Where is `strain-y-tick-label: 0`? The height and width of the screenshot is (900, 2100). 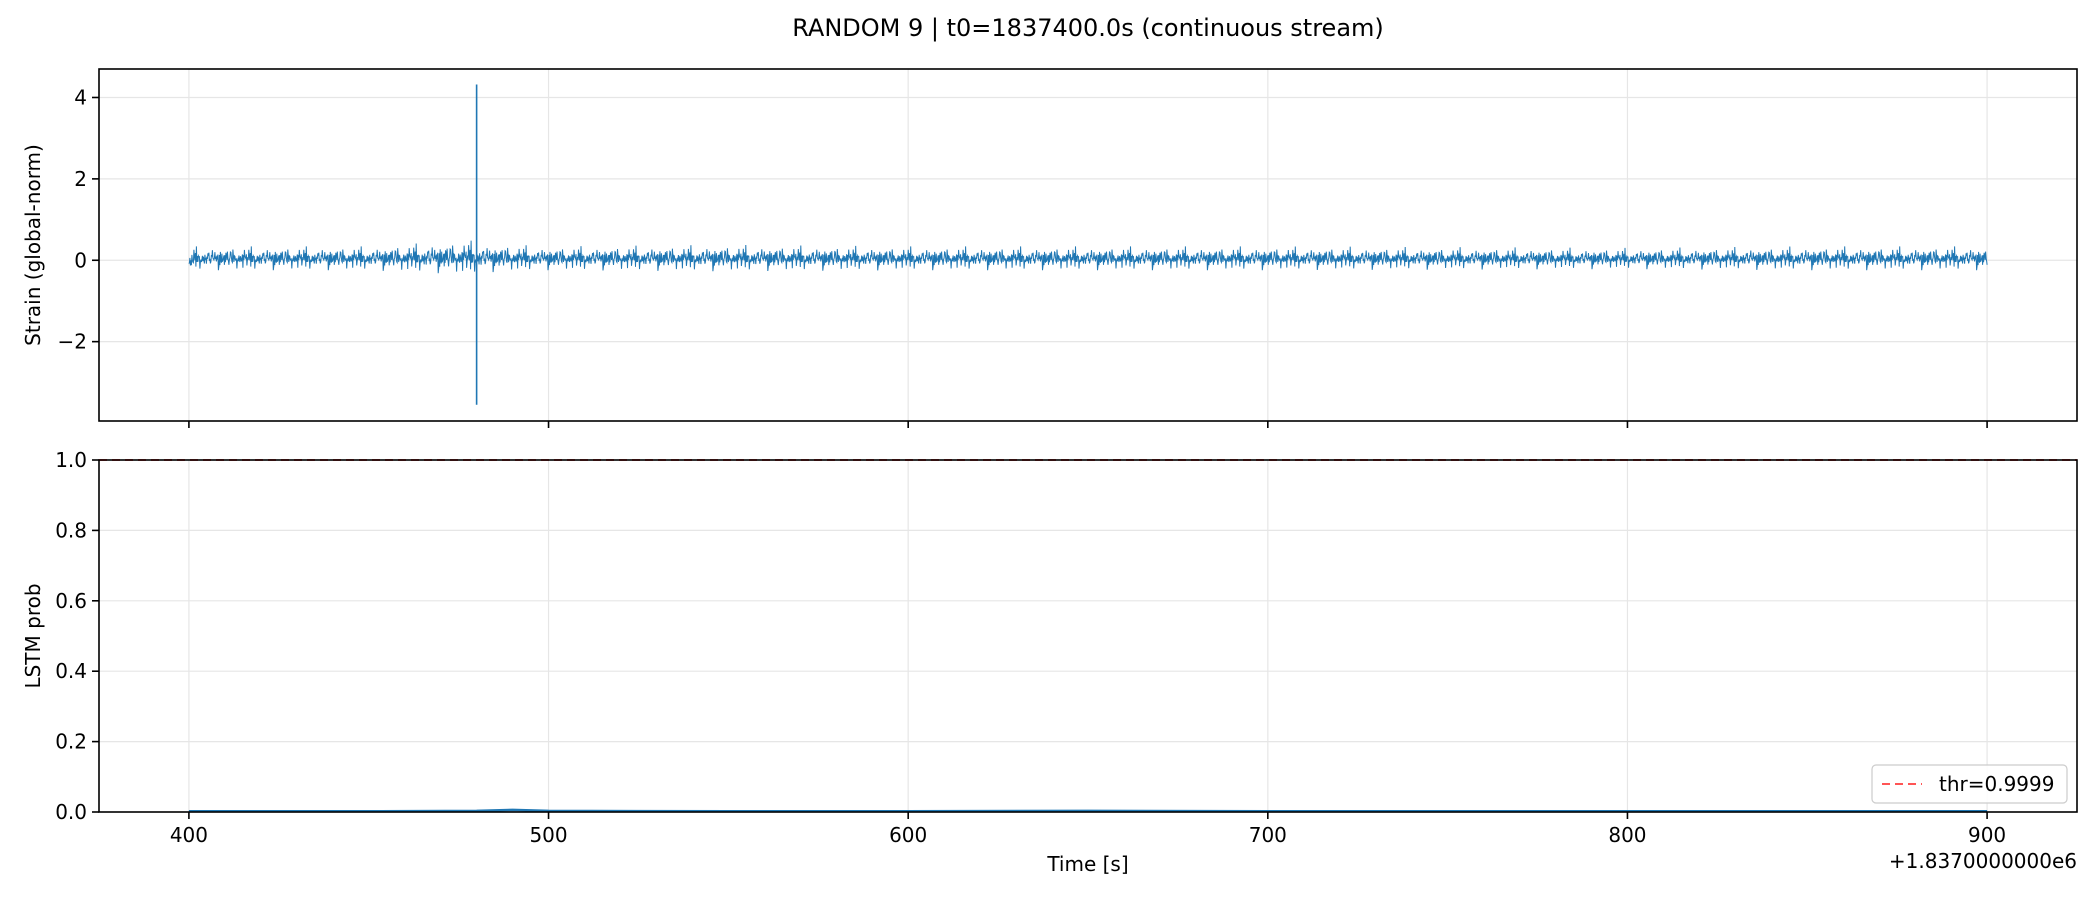
strain-y-tick-label: 0 is located at coordinates (80, 260).